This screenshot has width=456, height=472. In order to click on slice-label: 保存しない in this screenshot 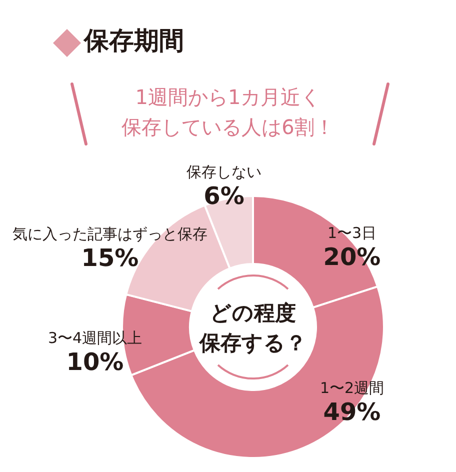, I will do `click(224, 172)`.